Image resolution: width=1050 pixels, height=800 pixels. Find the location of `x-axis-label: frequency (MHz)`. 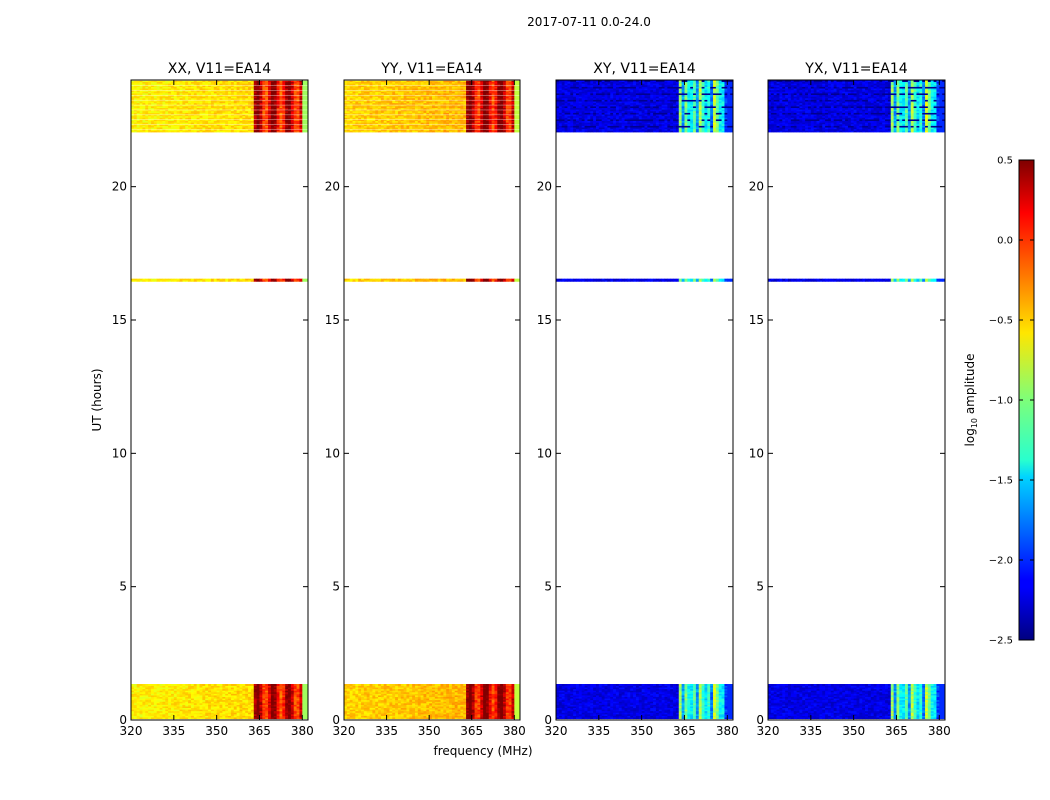

x-axis-label: frequency (MHz) is located at coordinates (482, 751).